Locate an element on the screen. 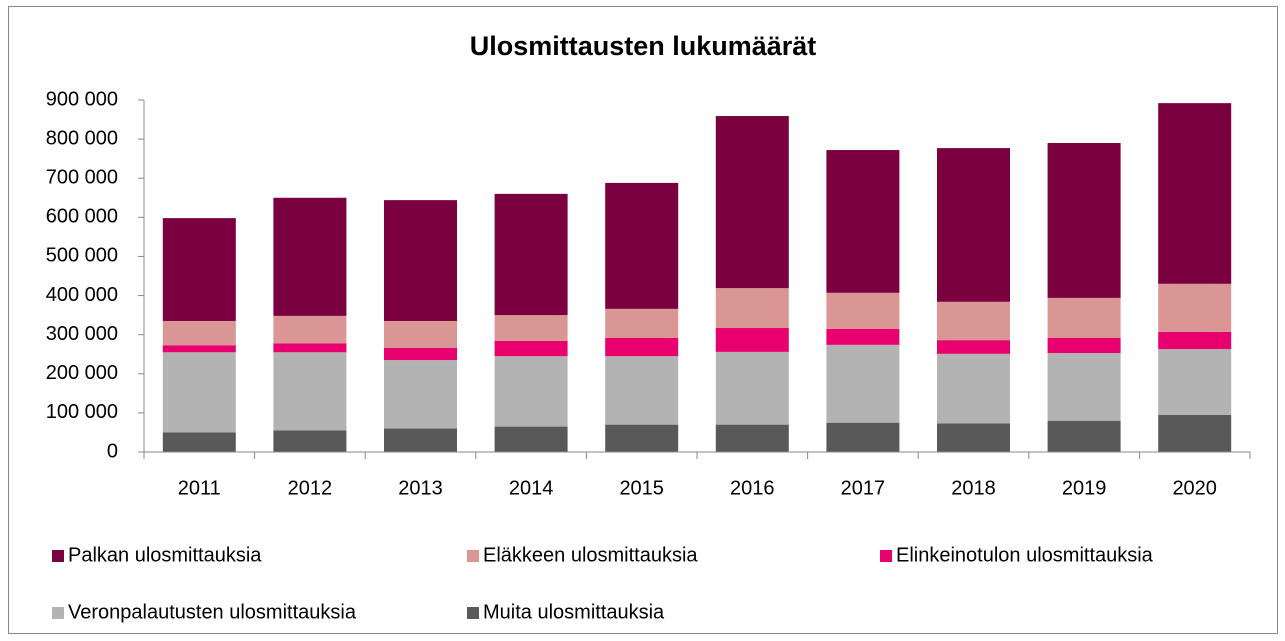  y-tick-label: 100 000 is located at coordinates (82, 412).